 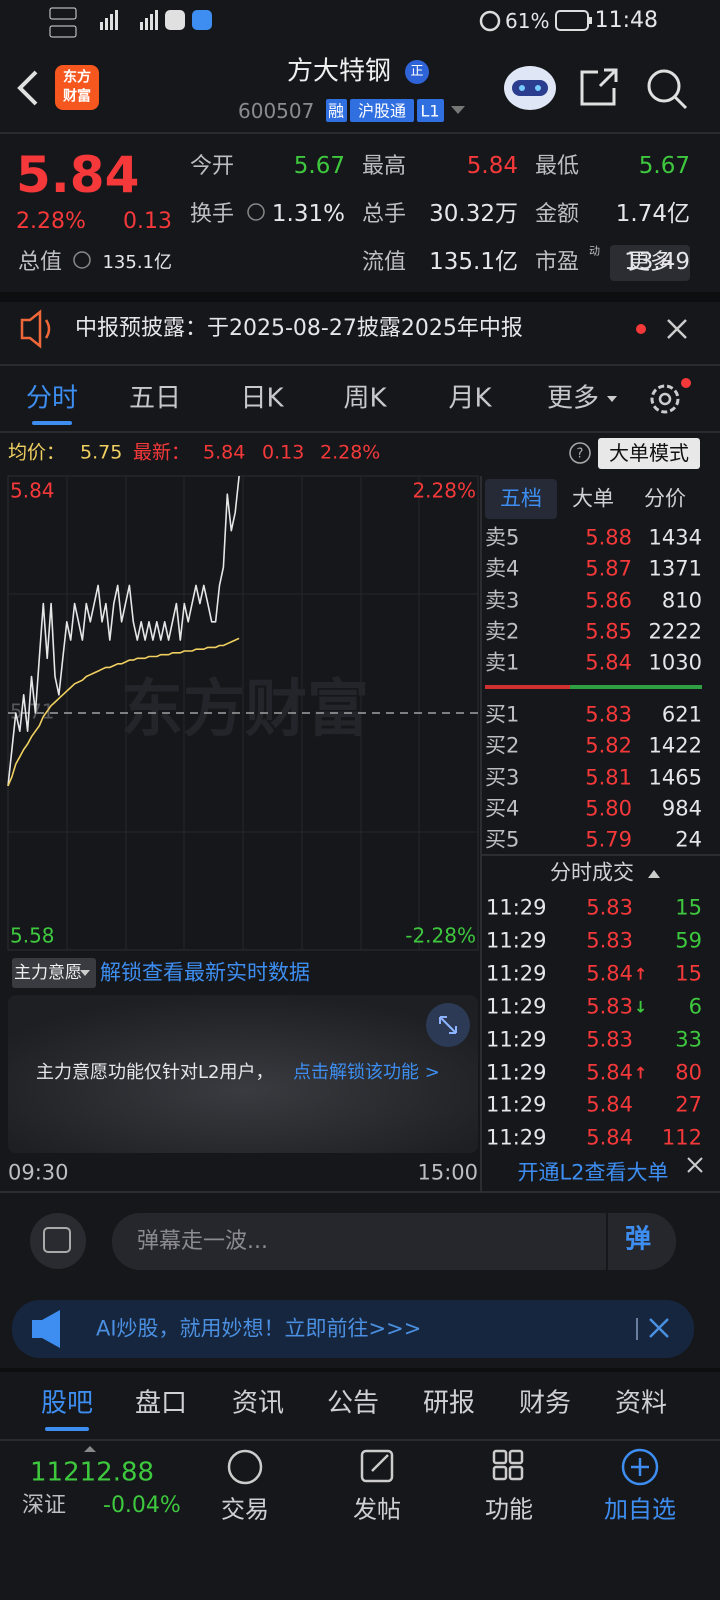 What do you see at coordinates (377, 1509) in the screenshot?
I see `action-button: 发帖` at bounding box center [377, 1509].